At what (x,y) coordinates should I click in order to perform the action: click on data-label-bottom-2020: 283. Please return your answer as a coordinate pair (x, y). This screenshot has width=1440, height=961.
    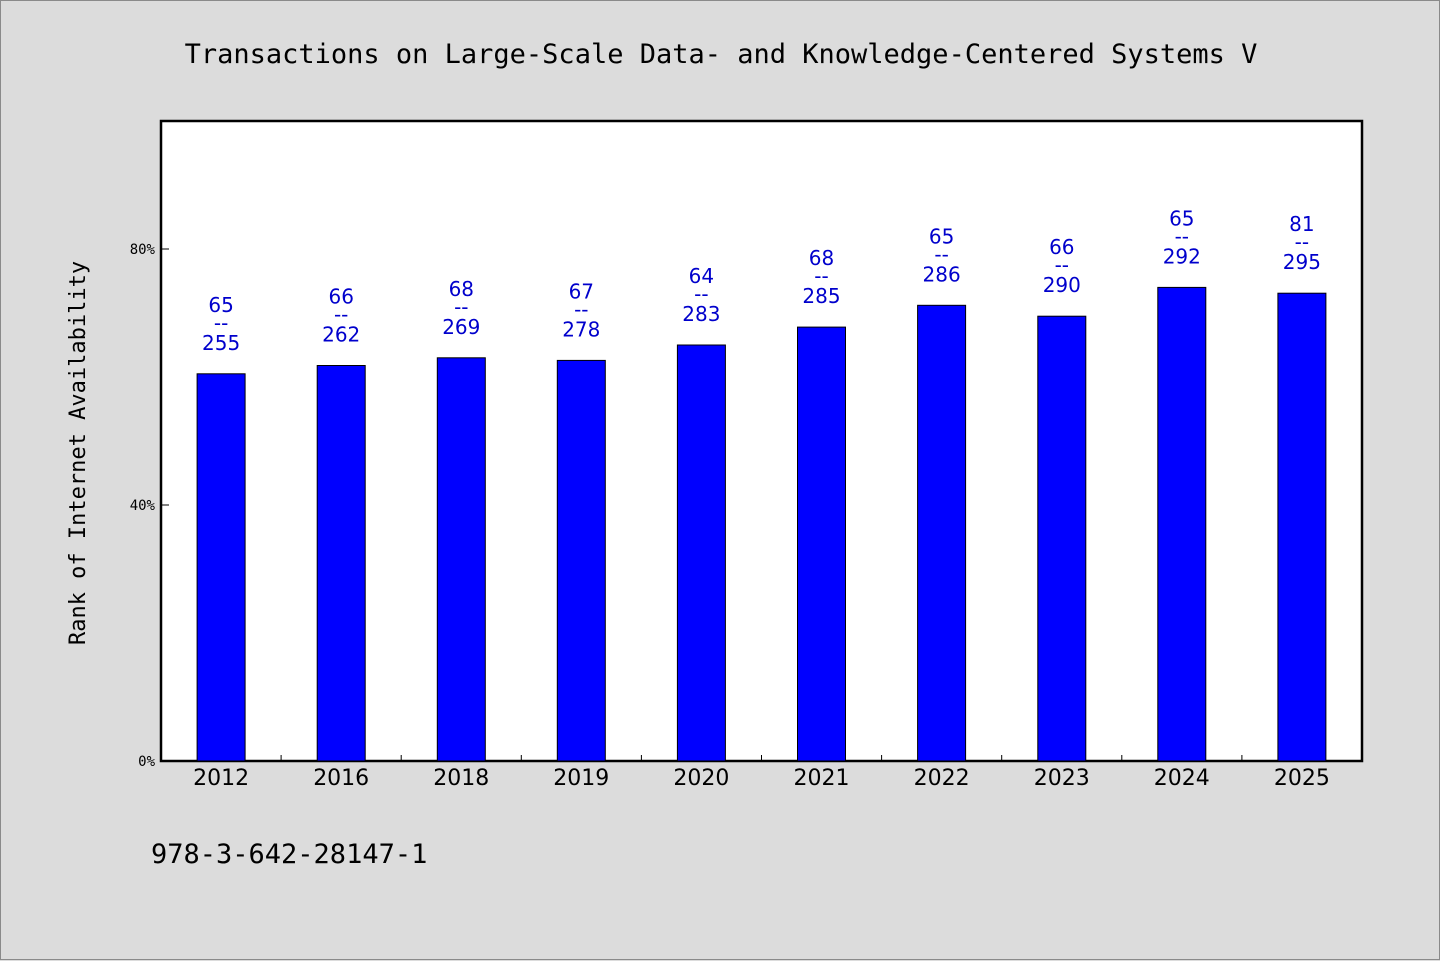
    Looking at the image, I should click on (701, 314).